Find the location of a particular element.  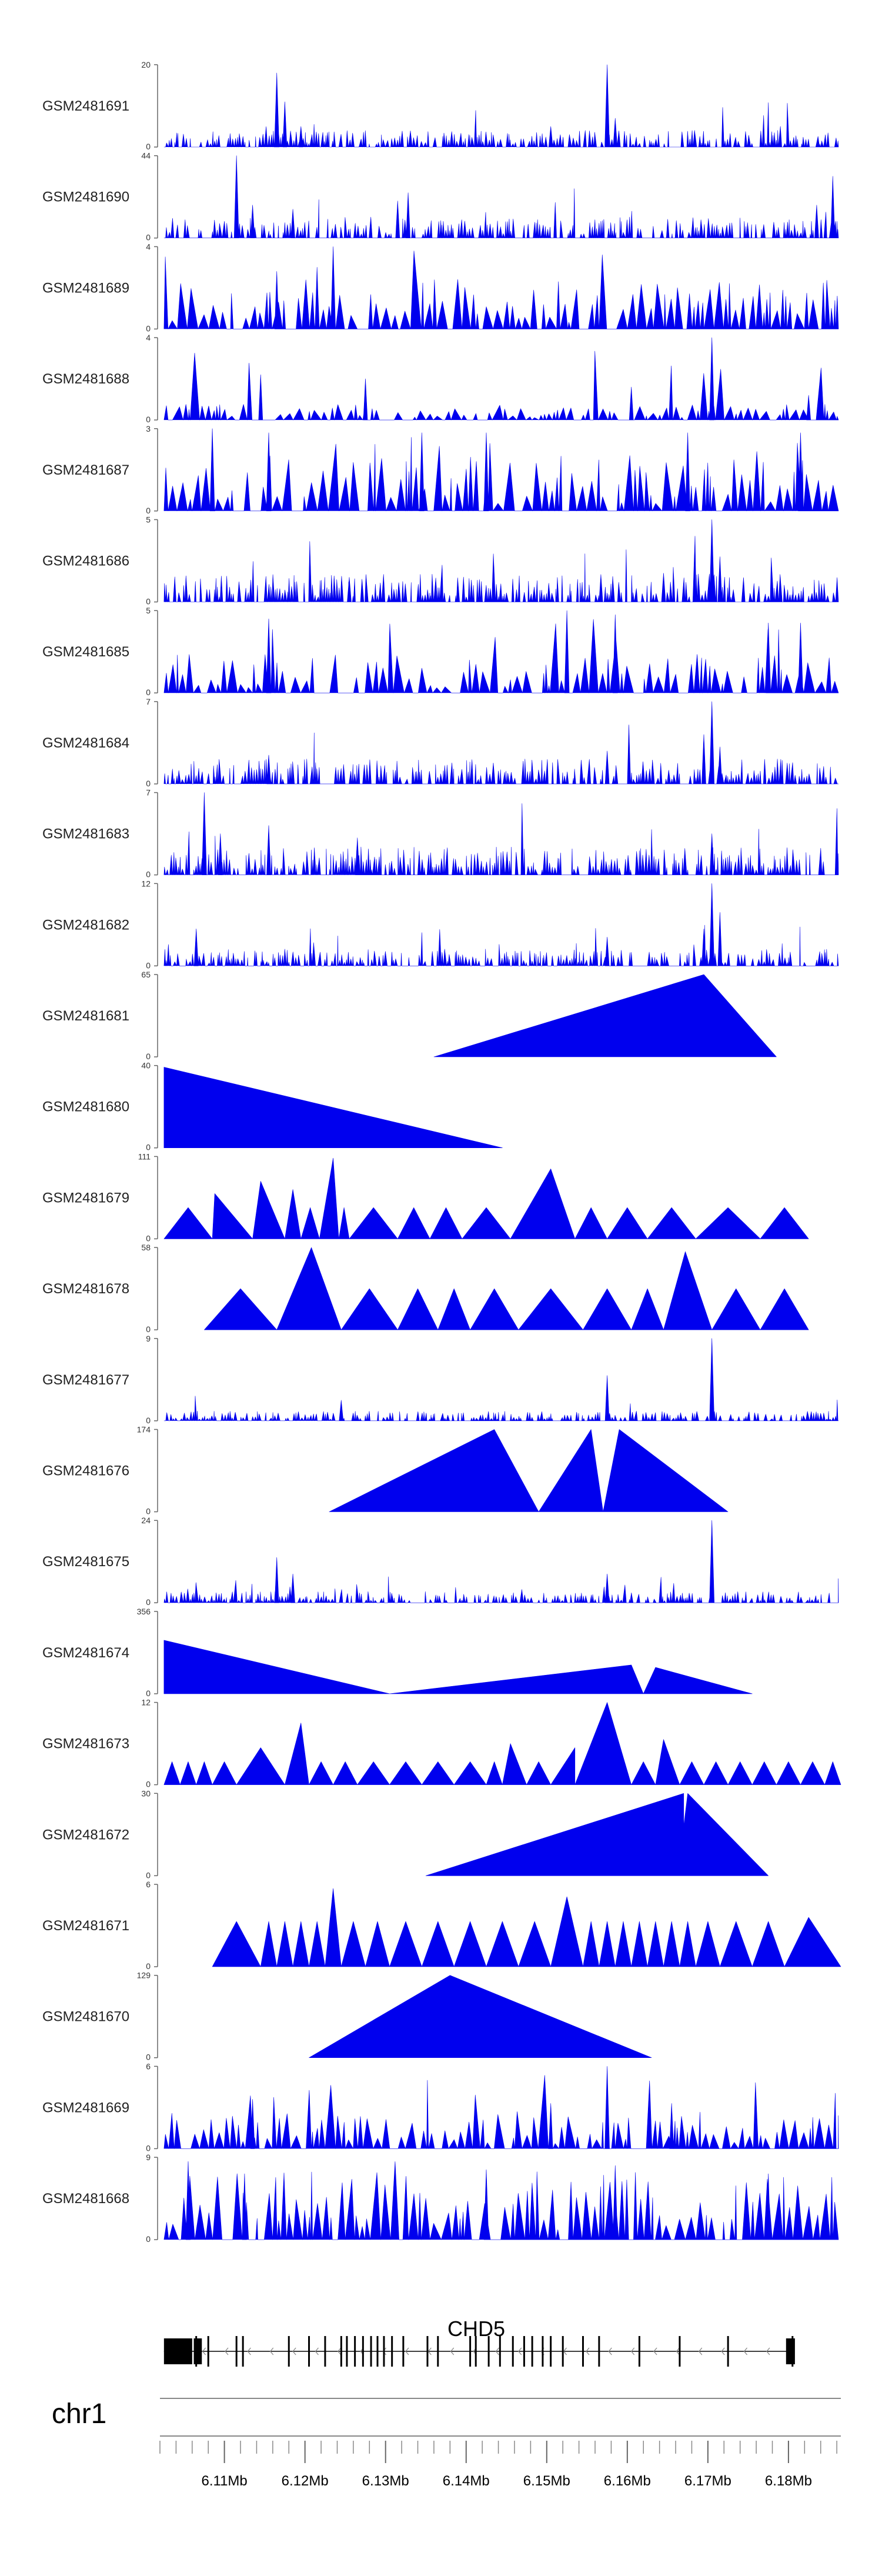

track-GSM2481686: GSM2481686 5 0 is located at coordinates (440, 560).